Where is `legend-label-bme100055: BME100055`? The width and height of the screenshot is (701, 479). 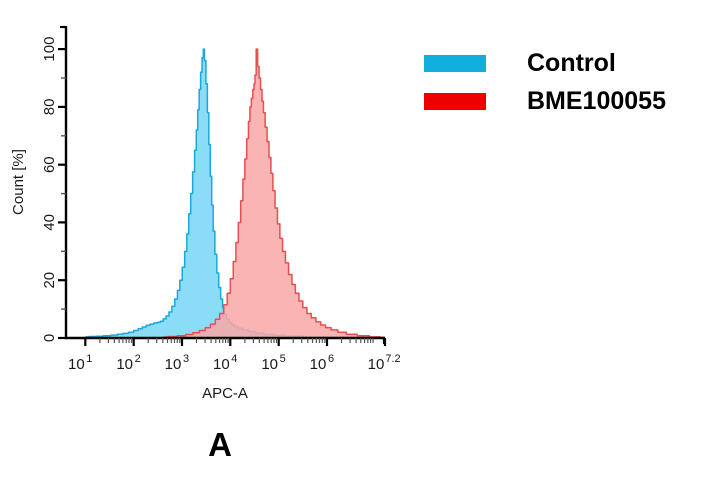 legend-label-bme100055: BME100055 is located at coordinates (596, 100).